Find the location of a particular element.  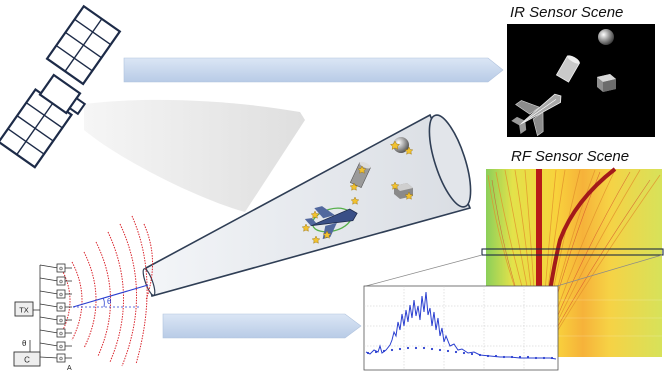

scatter-markers is located at coordinates (357, 192).